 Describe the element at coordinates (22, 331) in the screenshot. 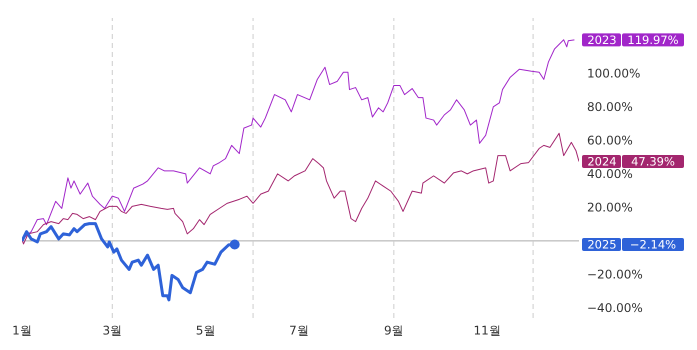

I see `x-tick-label: 1월` at that location.